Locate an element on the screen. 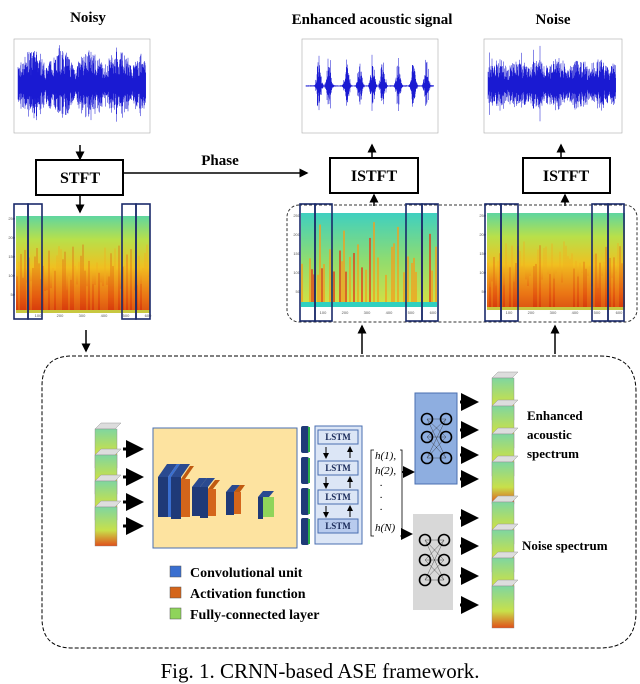 The height and width of the screenshot is (684, 640). istft-enhanced-label: ISTFT is located at coordinates (374, 176).